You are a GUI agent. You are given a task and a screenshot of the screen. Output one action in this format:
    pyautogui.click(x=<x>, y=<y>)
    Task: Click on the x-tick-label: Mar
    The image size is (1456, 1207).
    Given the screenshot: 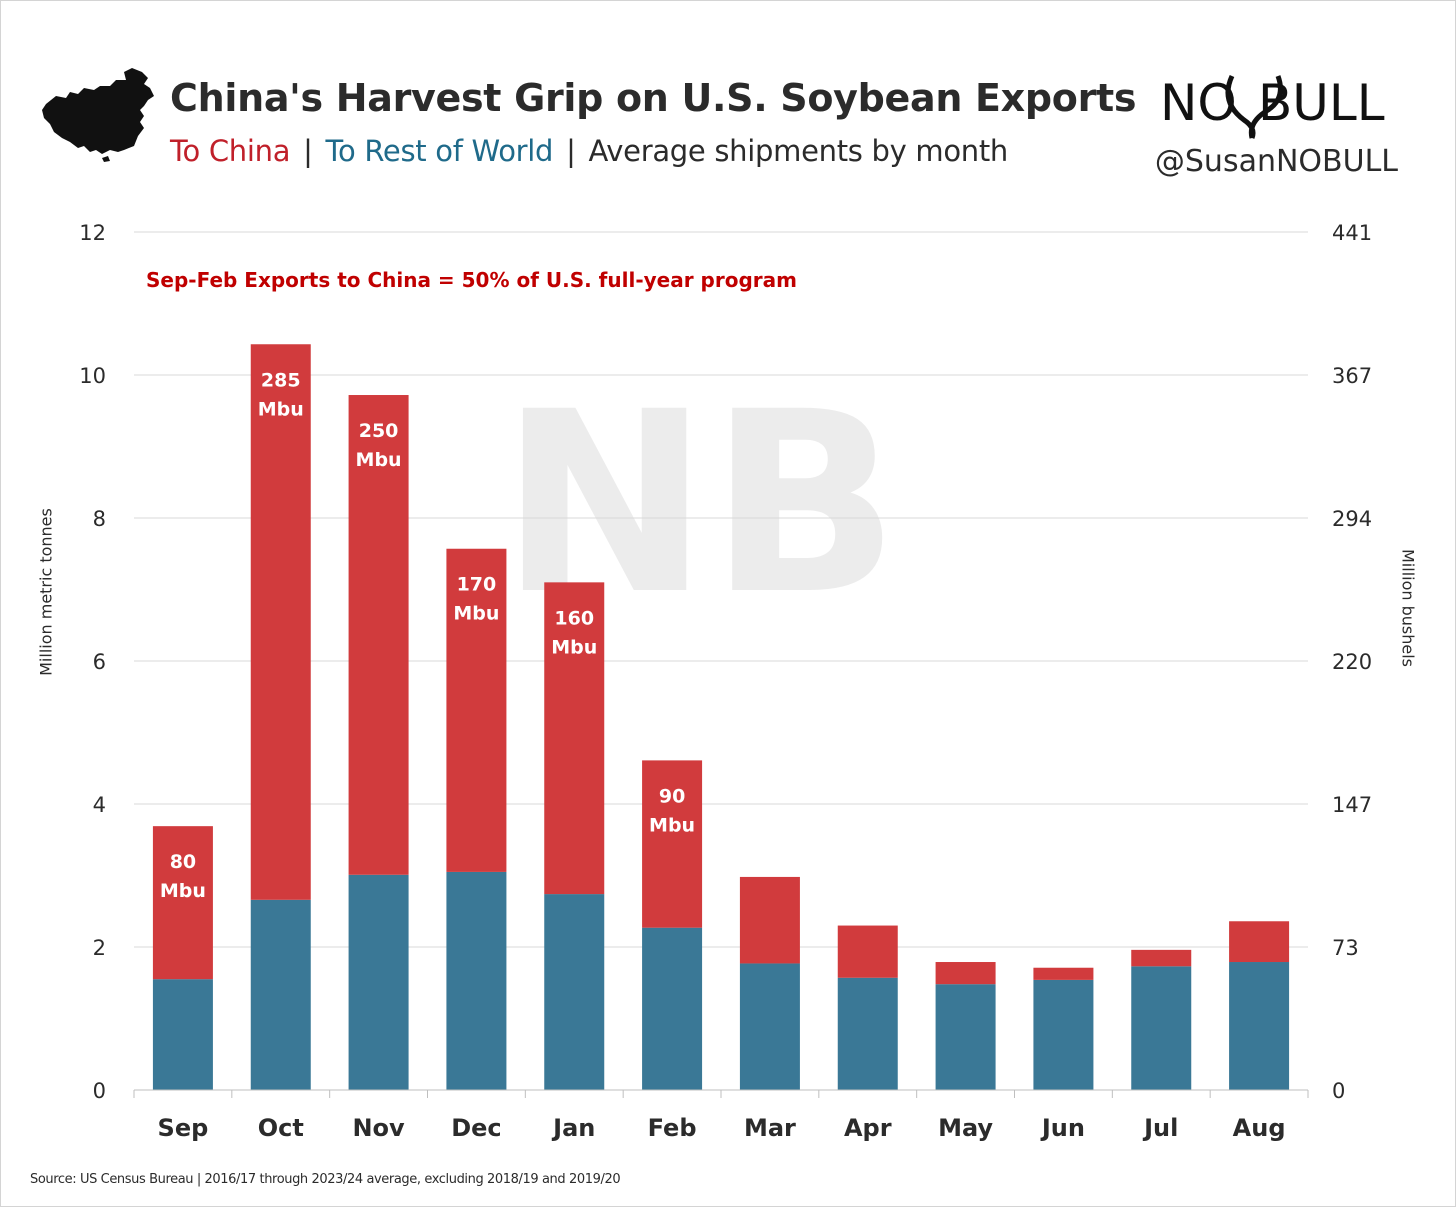 What is the action you would take?
    pyautogui.click(x=770, y=1128)
    